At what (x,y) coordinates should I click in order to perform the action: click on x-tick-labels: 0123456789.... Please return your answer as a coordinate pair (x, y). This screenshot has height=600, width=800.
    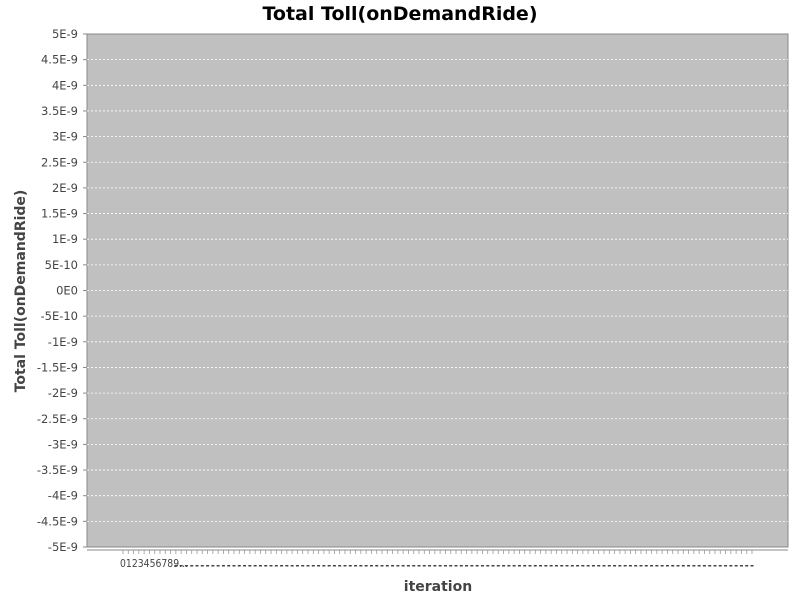
    Looking at the image, I should click on (154, 563).